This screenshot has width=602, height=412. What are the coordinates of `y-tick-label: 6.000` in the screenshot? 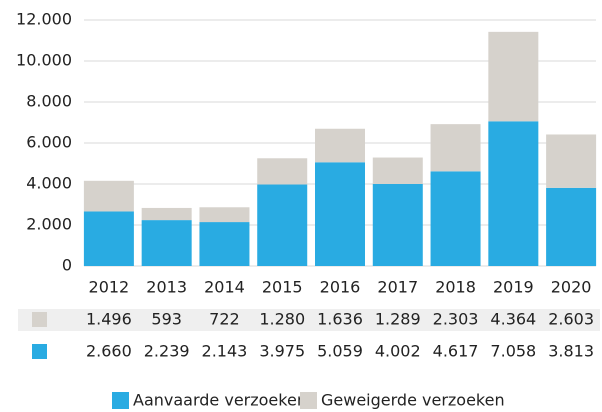 It's located at (49, 142).